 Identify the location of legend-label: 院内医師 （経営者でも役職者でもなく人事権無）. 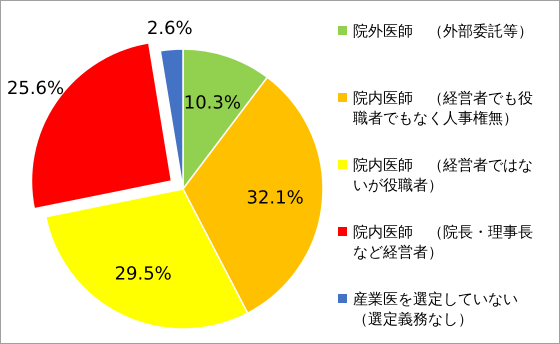
(443, 108).